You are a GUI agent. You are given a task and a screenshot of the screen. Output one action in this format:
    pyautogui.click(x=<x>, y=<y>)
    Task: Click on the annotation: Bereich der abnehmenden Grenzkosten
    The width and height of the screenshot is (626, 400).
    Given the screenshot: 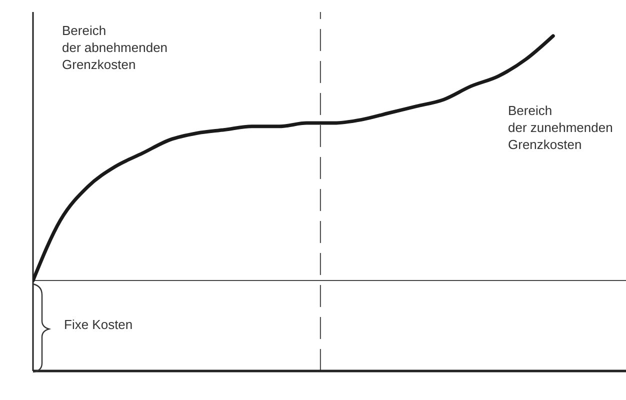 What is the action you would take?
    pyautogui.click(x=115, y=47)
    